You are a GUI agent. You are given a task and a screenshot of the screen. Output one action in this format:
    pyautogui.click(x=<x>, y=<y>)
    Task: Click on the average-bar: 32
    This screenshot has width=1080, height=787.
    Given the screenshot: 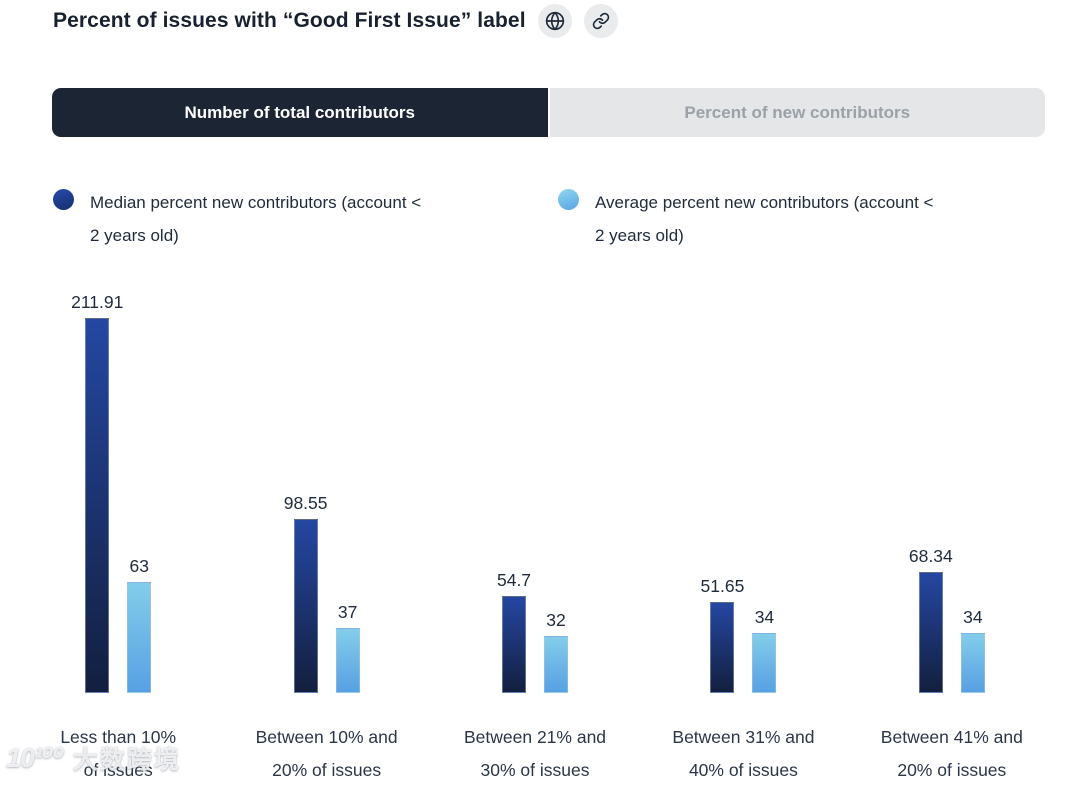 What is the action you would take?
    pyautogui.click(x=556, y=651)
    